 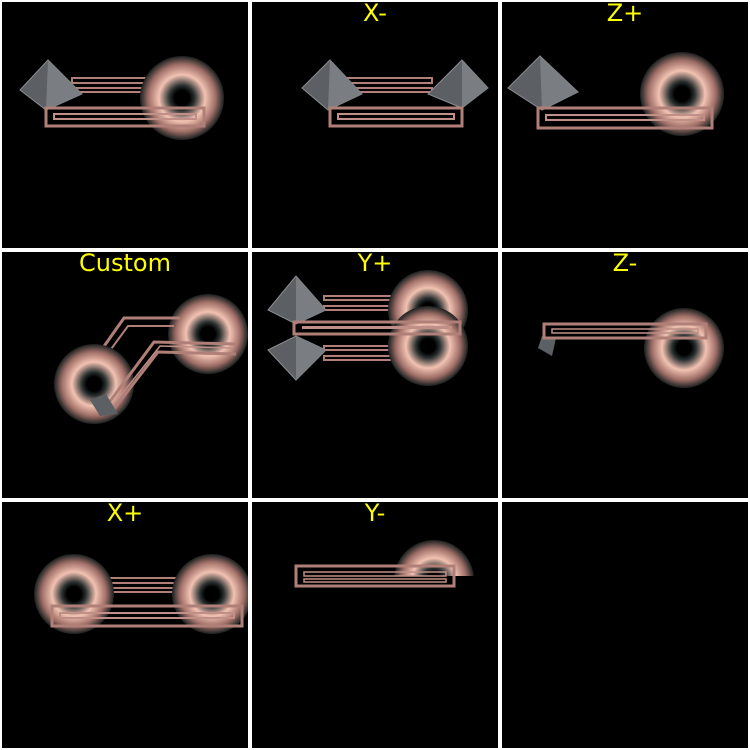 I want to click on viewport-z-minus: Z-, so click(x=625, y=375).